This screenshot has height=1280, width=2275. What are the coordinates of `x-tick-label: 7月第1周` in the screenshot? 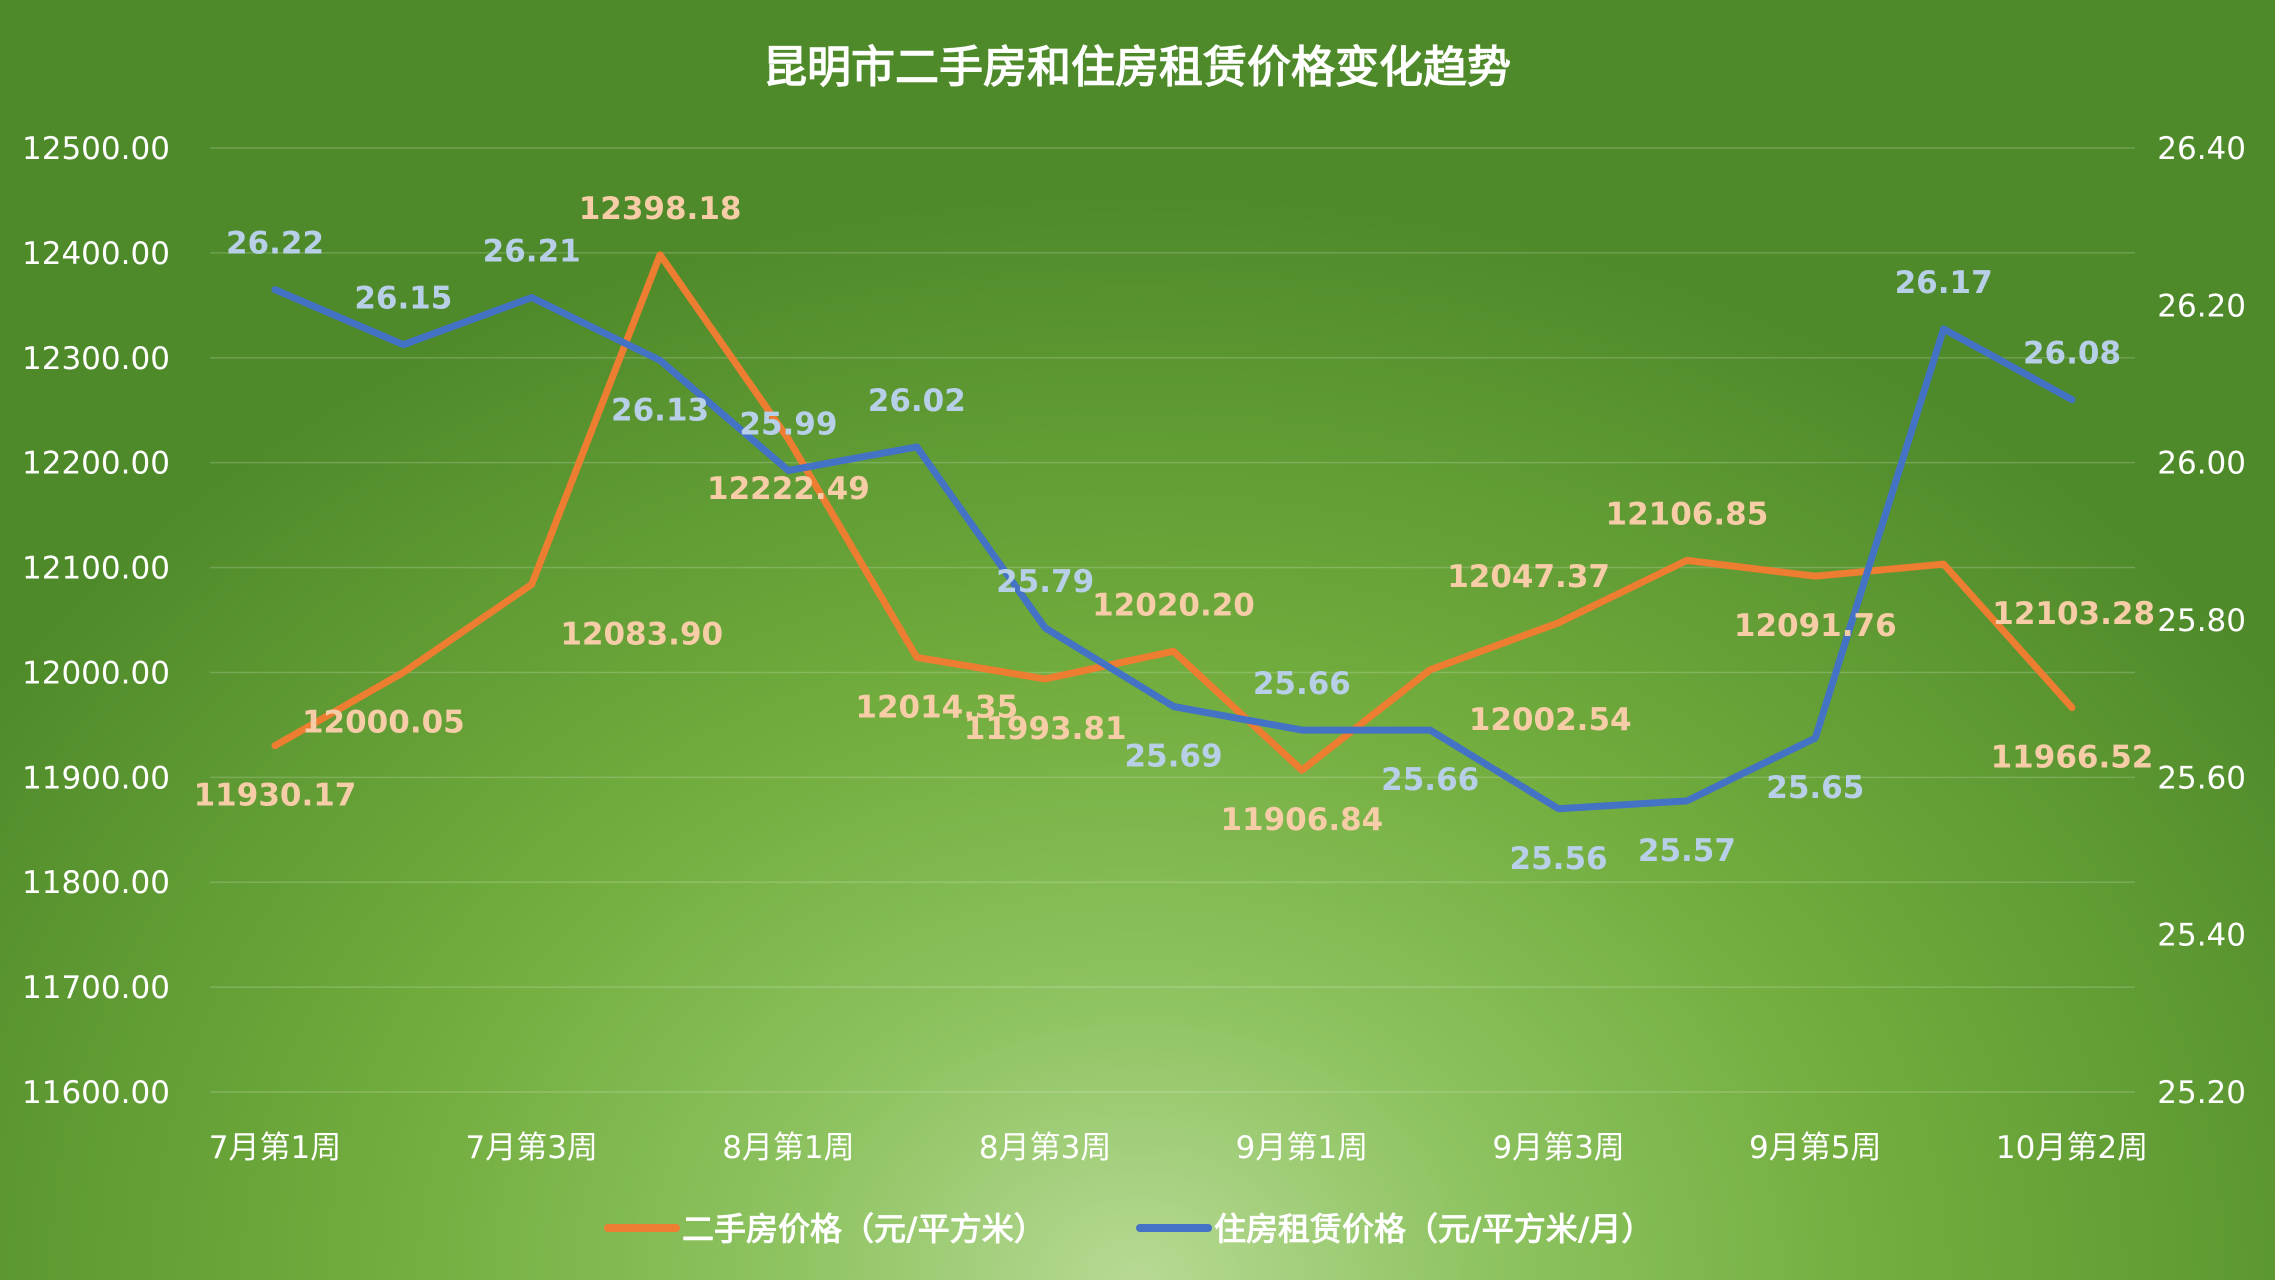 It's located at (275, 1148).